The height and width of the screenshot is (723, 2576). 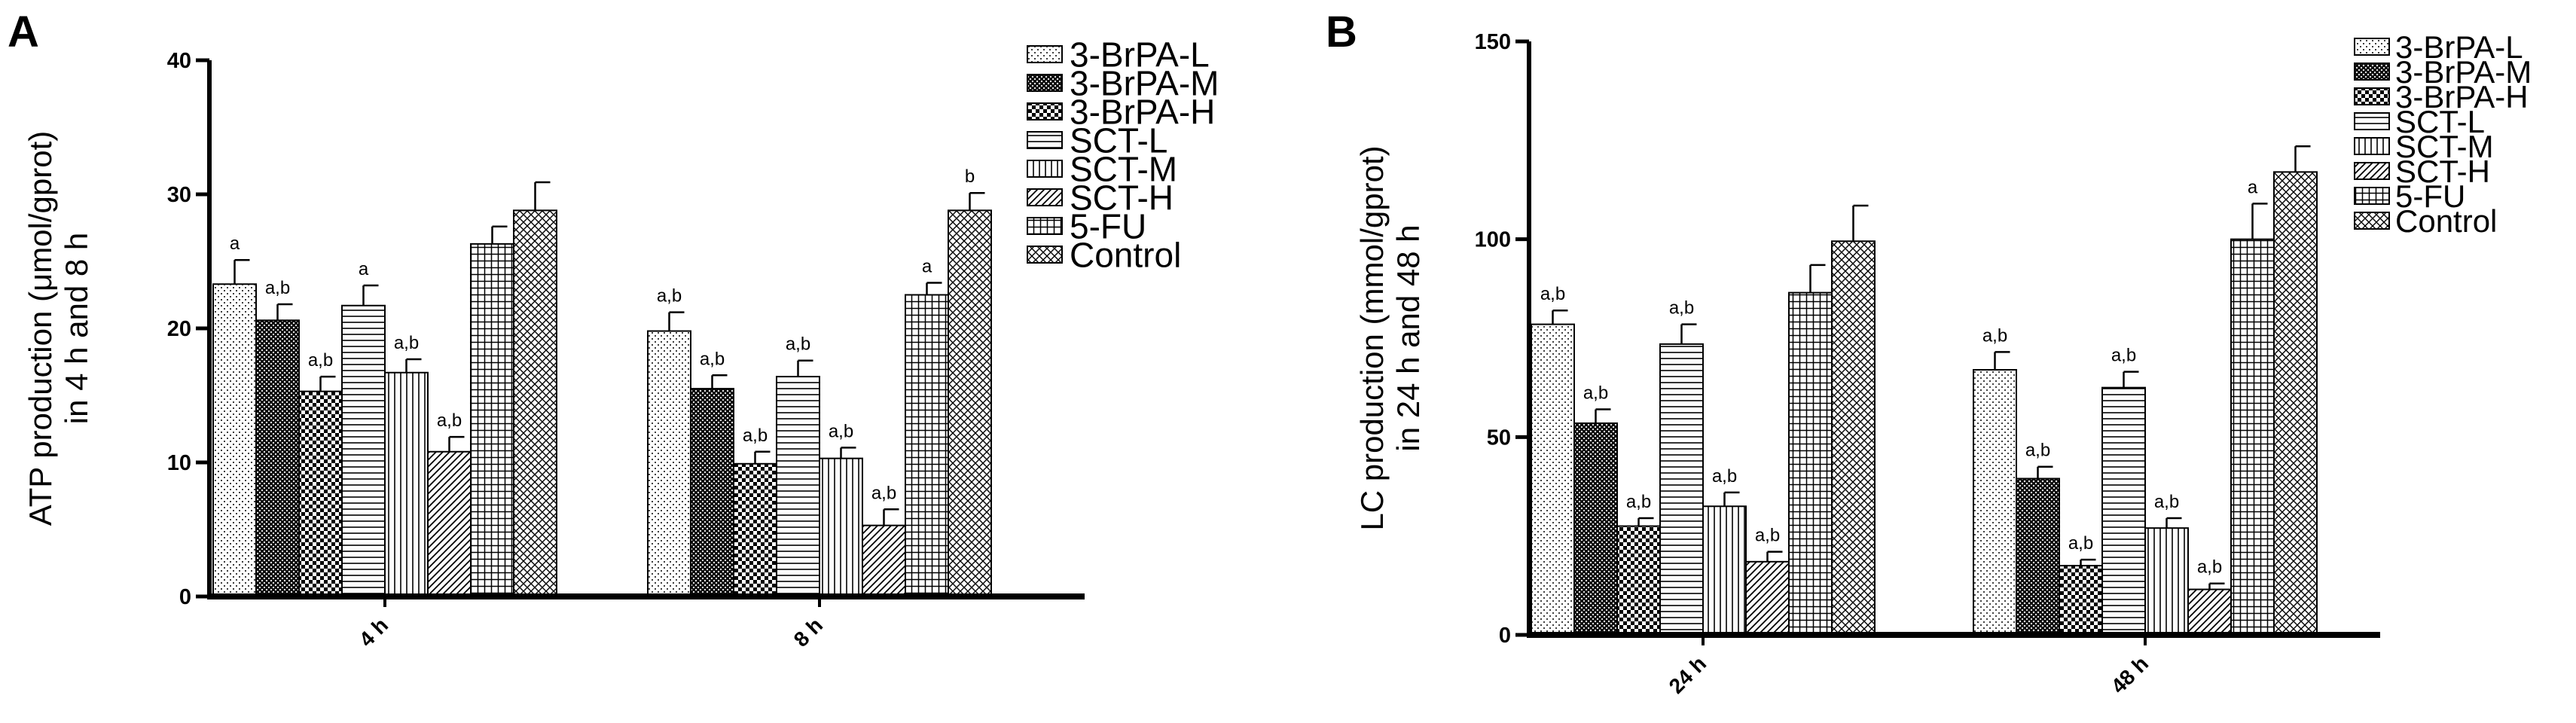 I want to click on y-axis-label: ATP production (μmol/gprot), so click(x=41, y=328).